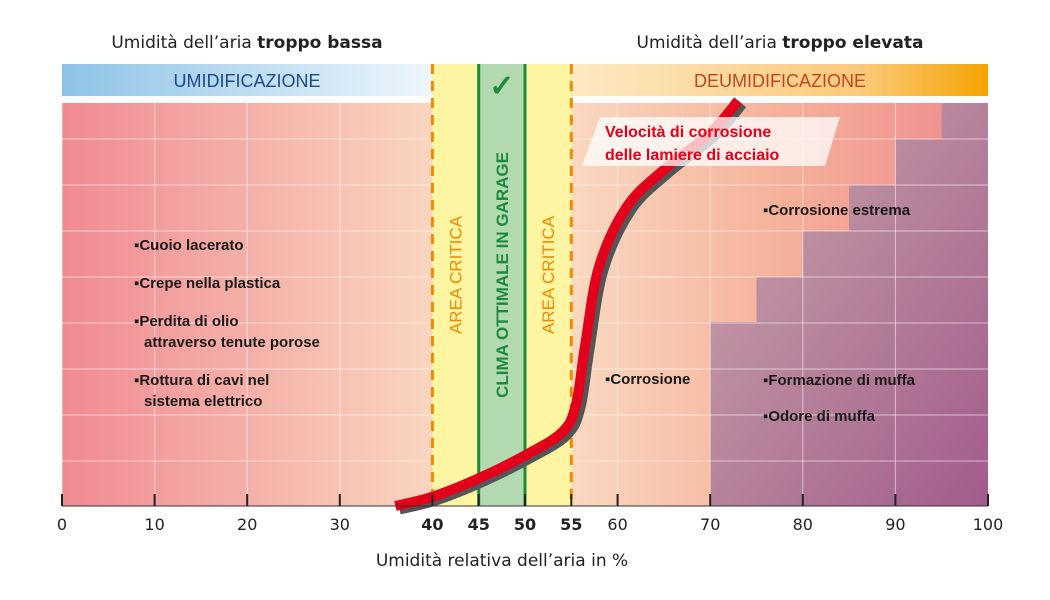 This screenshot has width=1050, height=600. What do you see at coordinates (479, 524) in the screenshot?
I see `tick-label: 45` at bounding box center [479, 524].